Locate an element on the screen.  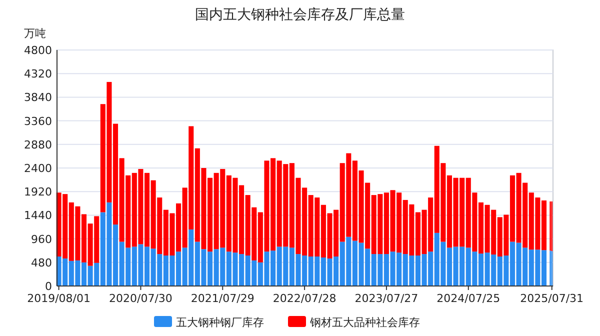
y-tick-label: 480 is located at coordinates (41, 263).